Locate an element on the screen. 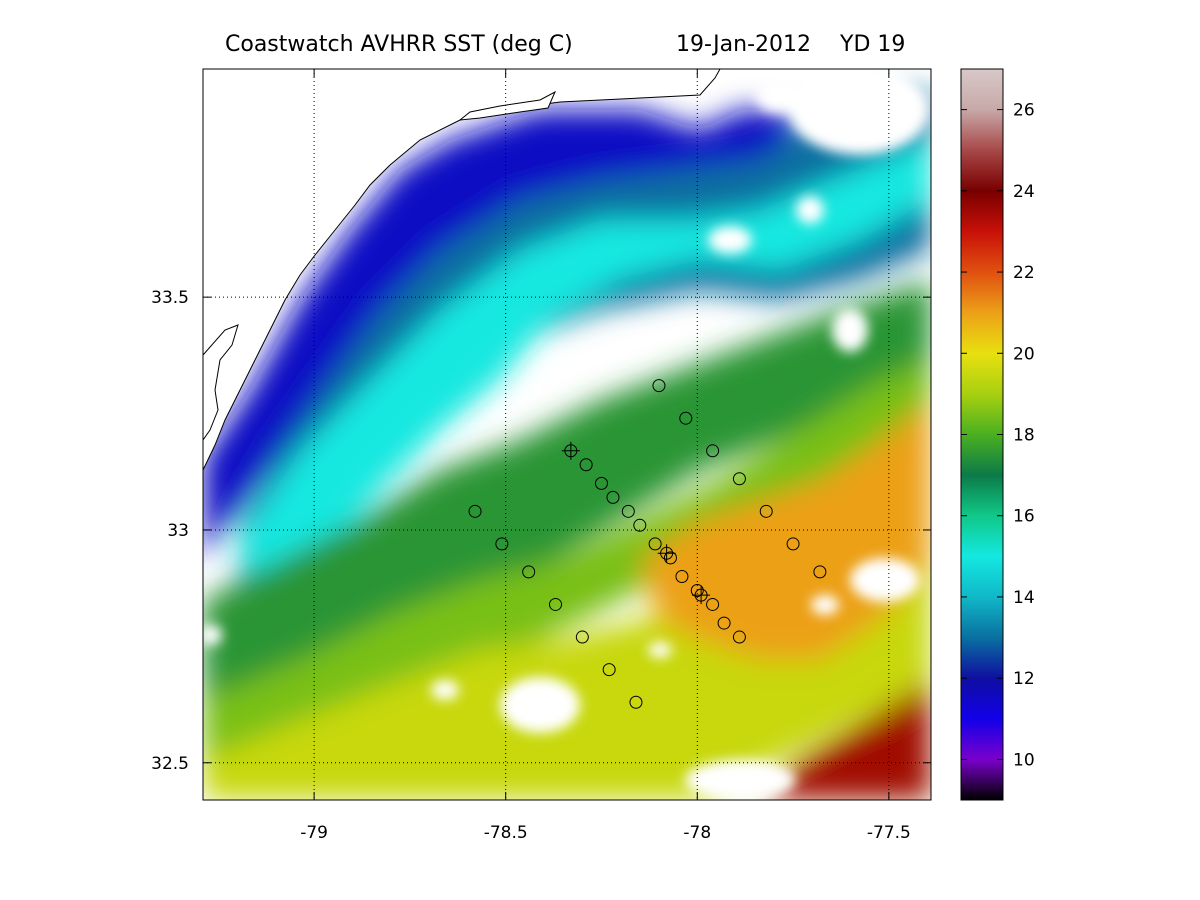 The image size is (1200, 900). colorbar-tick-label: 26 is located at coordinates (1024, 111).